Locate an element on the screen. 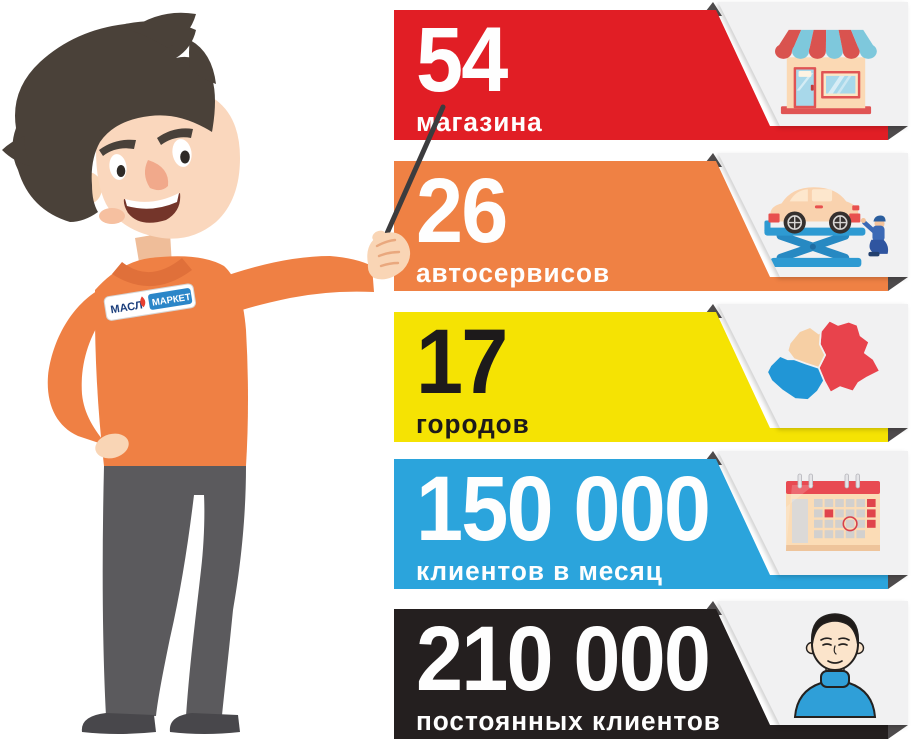 The image size is (911, 740). stat-label: автосервисов is located at coordinates (513, 272).